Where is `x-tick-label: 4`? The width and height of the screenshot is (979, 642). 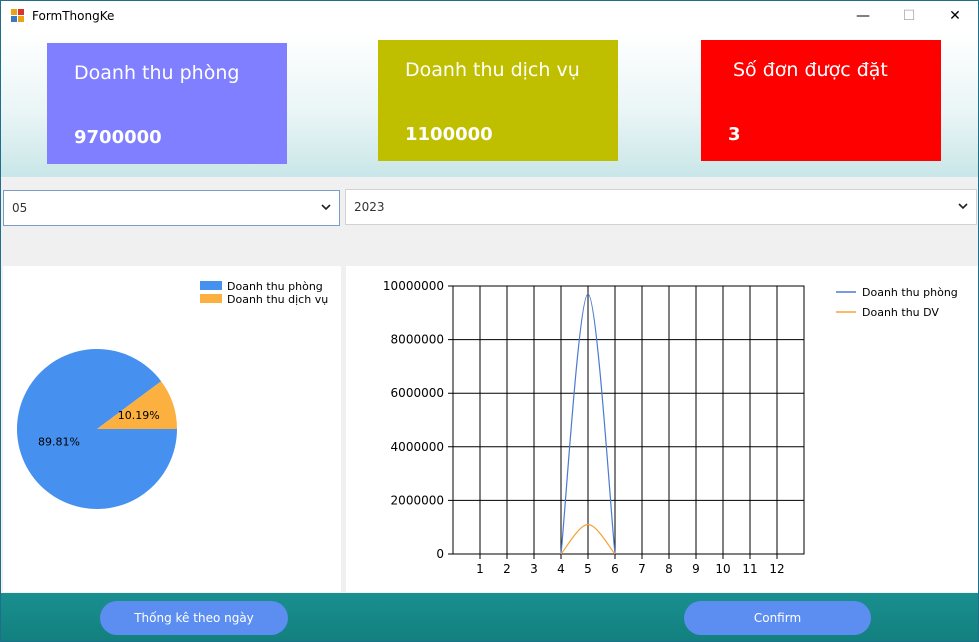
x-tick-label: 4 is located at coordinates (561, 569).